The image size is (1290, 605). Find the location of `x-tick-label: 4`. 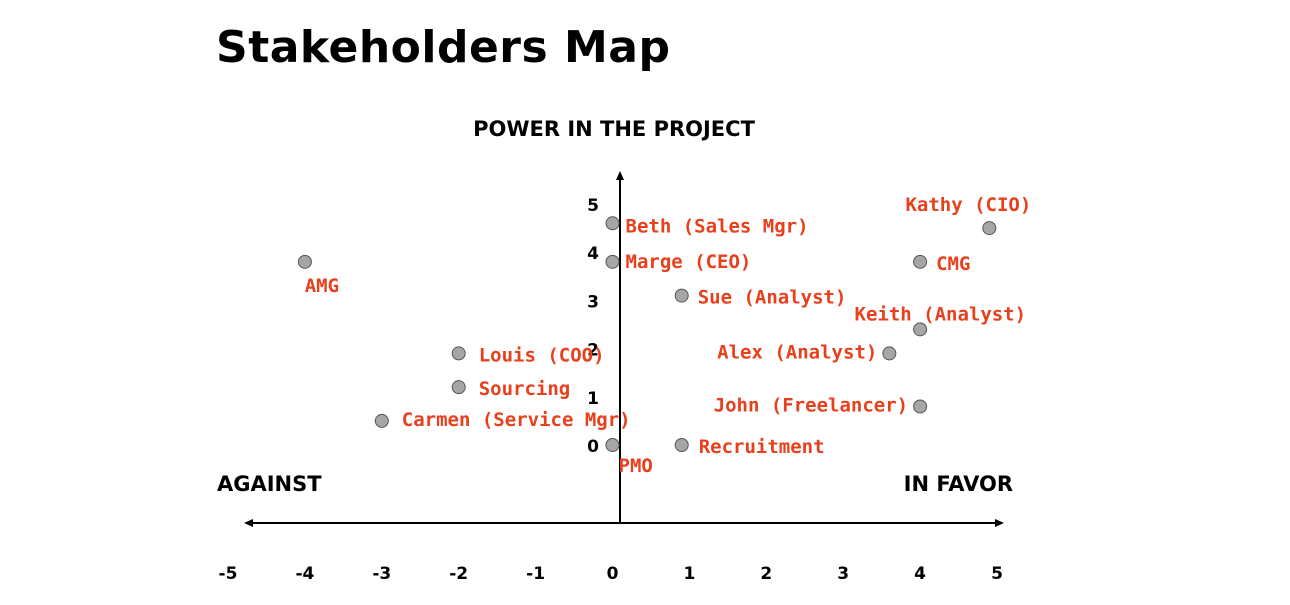

x-tick-label: 4 is located at coordinates (920, 574).